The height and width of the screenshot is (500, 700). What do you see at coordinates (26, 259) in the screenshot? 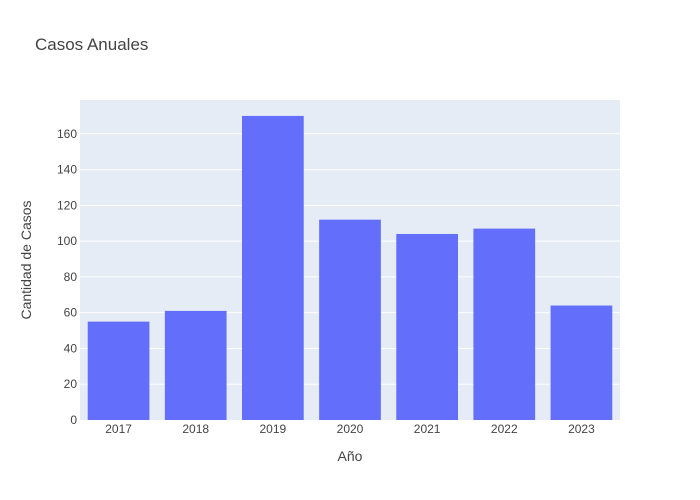
I see `y-axis-label: Cantidad de Casos` at bounding box center [26, 259].